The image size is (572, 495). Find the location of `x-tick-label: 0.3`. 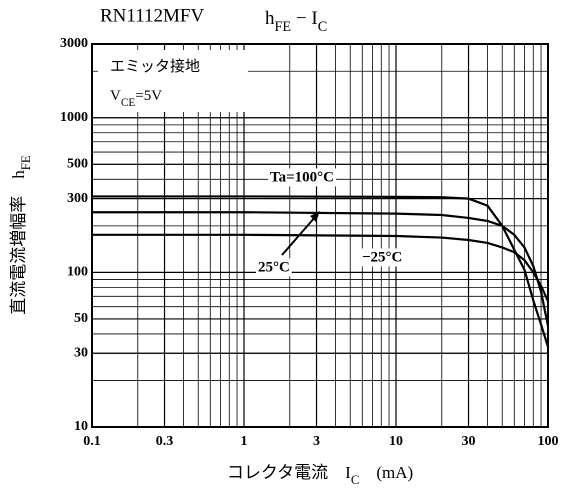

x-tick-label: 0.3 is located at coordinates (165, 441).